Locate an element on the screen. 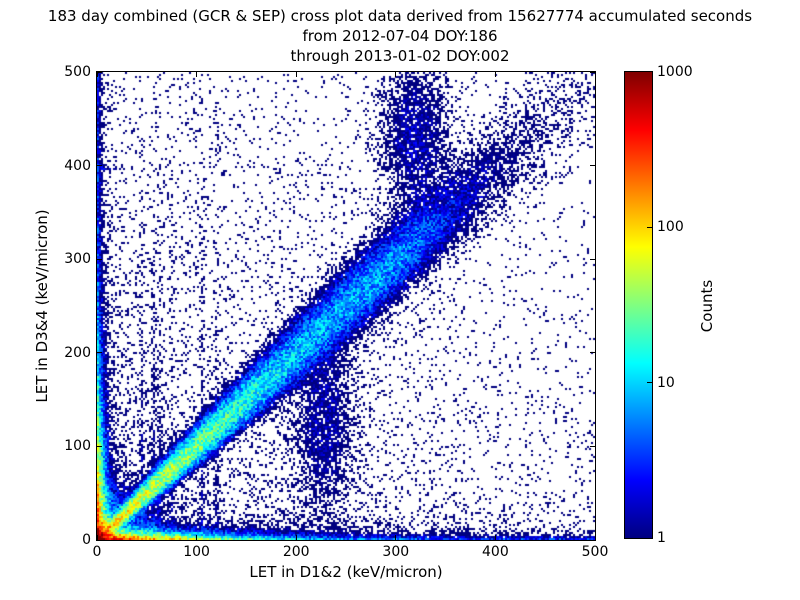 The image size is (800, 600). x-tick-label: 300 is located at coordinates (396, 552).